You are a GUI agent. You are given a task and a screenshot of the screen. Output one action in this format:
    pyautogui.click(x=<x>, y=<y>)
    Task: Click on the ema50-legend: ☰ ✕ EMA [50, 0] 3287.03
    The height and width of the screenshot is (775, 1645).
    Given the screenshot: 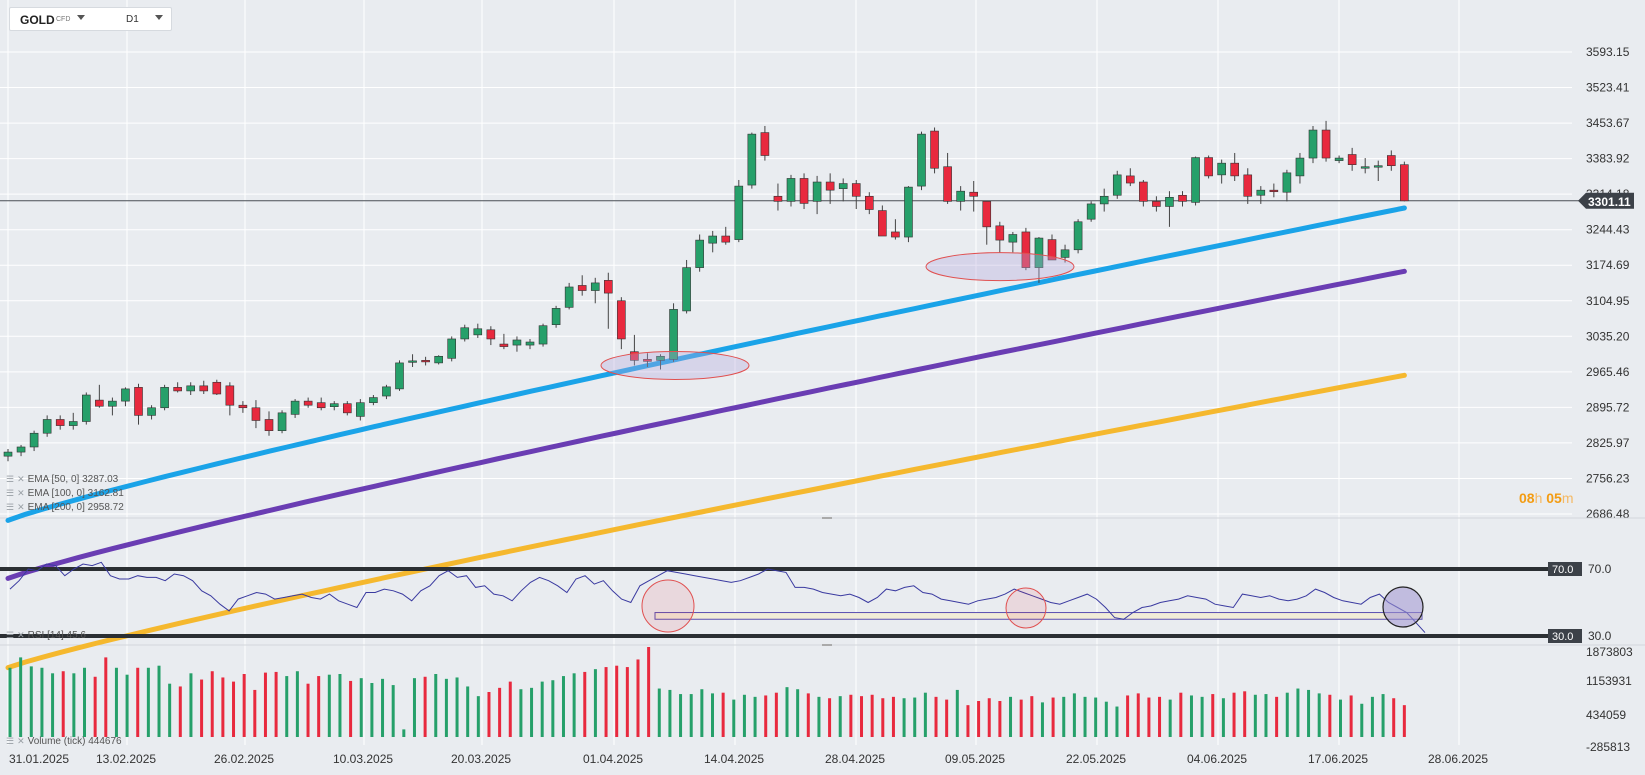 What is the action you would take?
    pyautogui.click(x=62, y=479)
    